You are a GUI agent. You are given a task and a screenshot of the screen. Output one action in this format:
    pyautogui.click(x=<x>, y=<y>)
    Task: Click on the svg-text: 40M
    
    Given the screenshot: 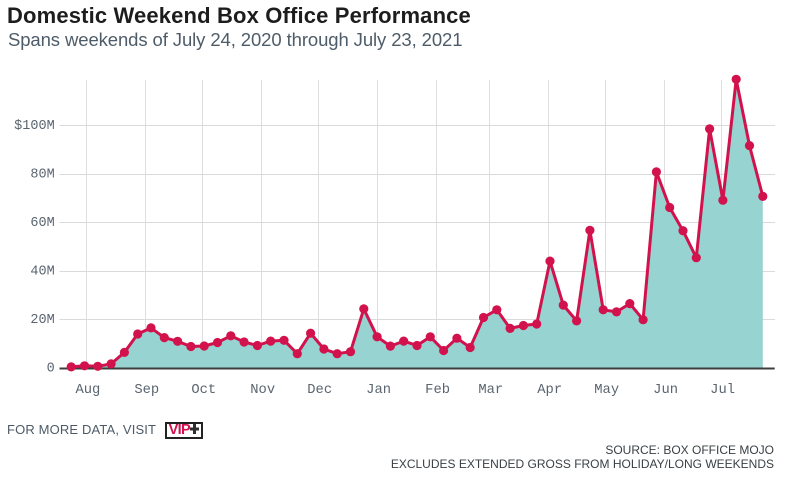 What is the action you would take?
    pyautogui.click(x=42, y=272)
    